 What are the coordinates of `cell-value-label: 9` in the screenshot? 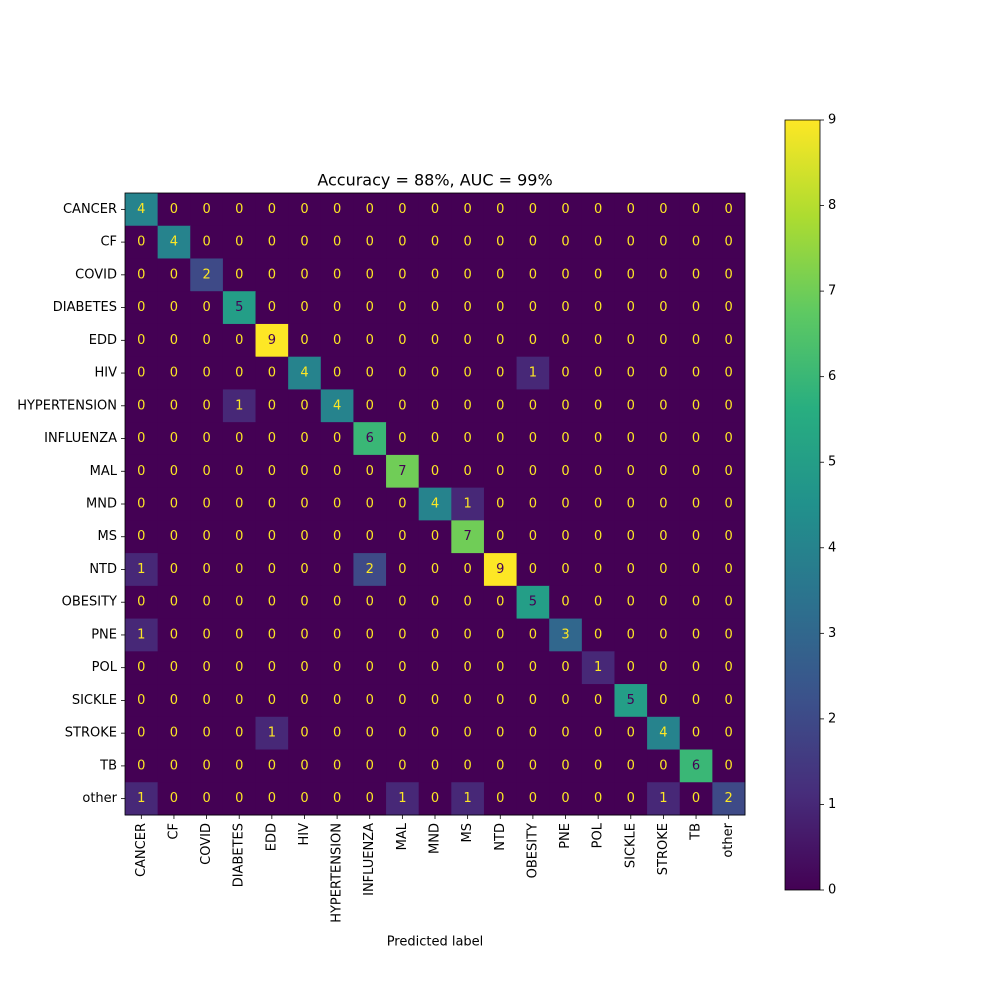 It's located at (272, 340).